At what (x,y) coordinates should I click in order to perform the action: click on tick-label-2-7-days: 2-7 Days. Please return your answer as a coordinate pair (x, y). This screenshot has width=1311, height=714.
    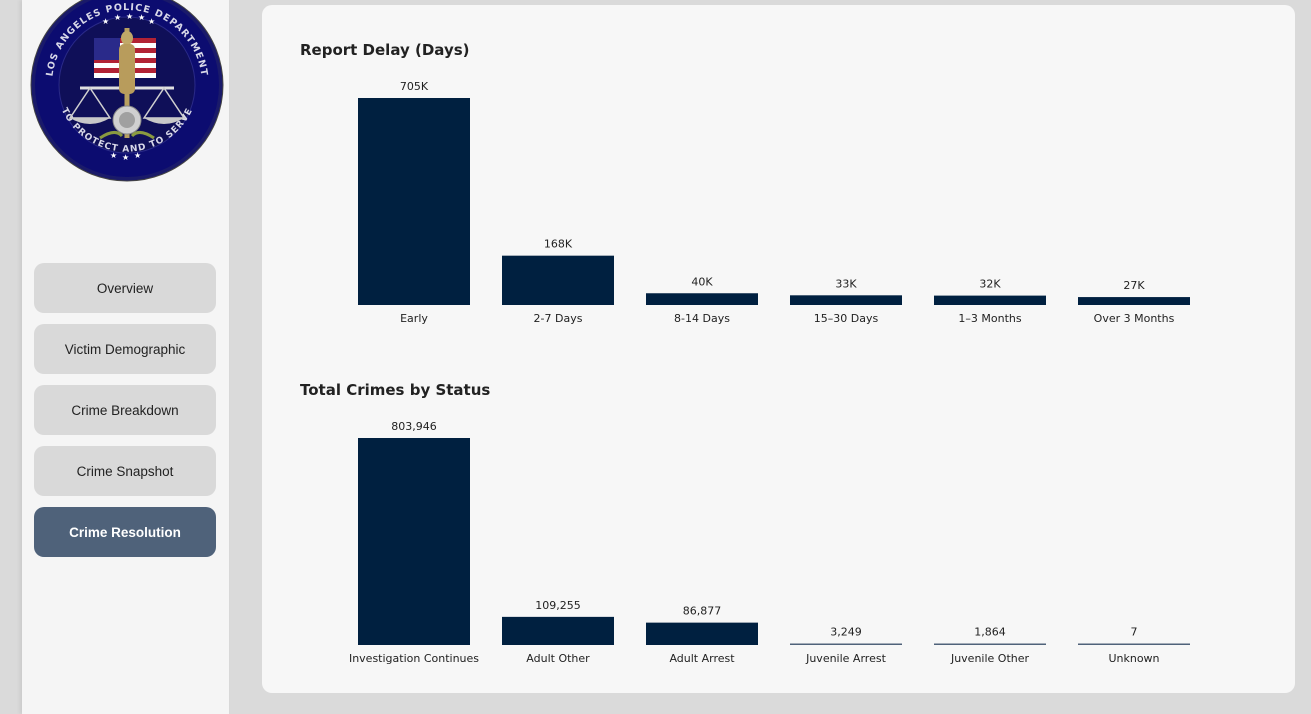
    Looking at the image, I should click on (558, 318).